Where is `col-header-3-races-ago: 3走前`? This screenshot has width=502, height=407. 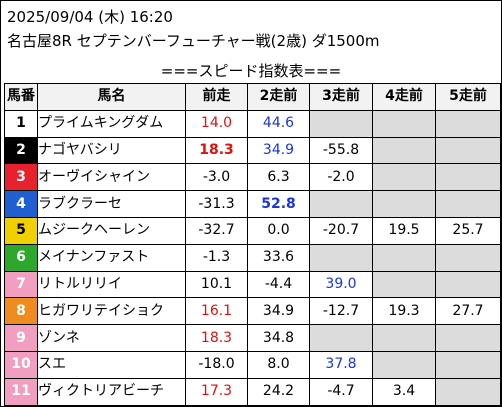 col-header-3-races-ago: 3走前 is located at coordinates (341, 97).